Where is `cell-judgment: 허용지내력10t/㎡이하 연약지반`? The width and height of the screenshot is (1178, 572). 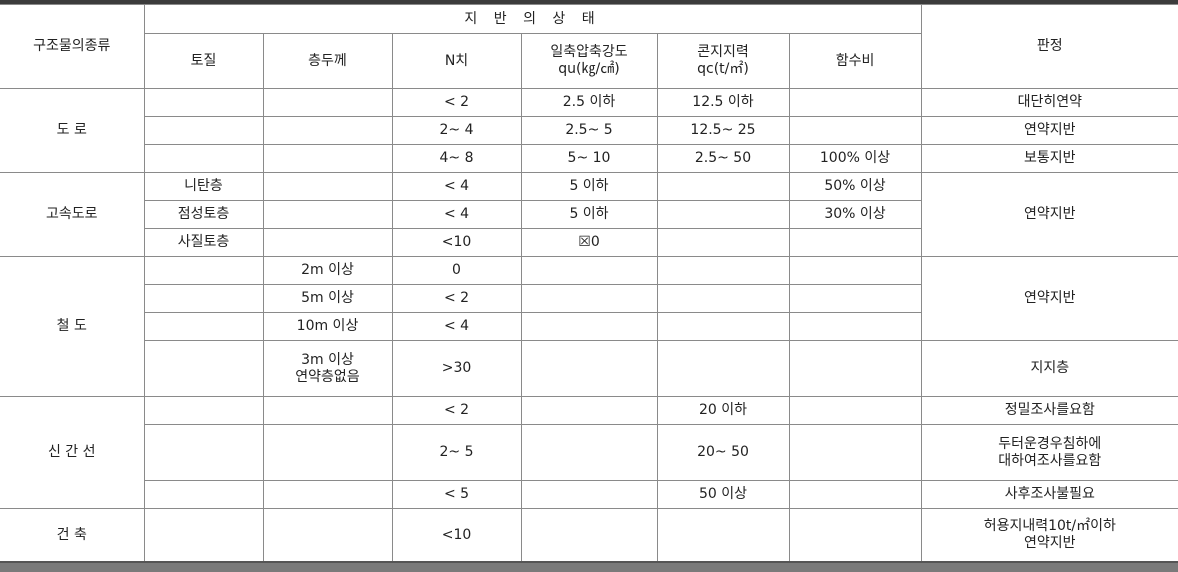 cell-judgment: 허용지내력10t/㎡이하 연약지반 is located at coordinates (1049, 535).